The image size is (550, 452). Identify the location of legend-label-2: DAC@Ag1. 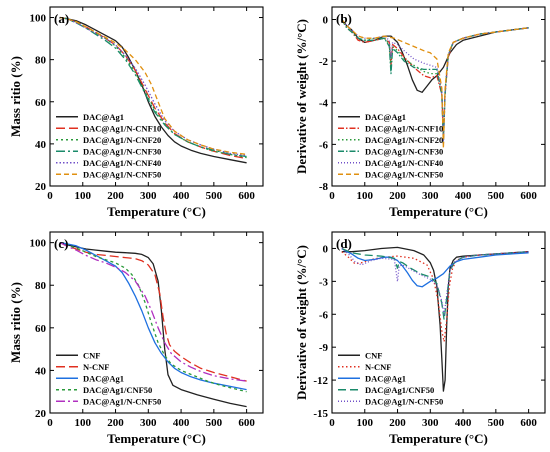
(103, 378).